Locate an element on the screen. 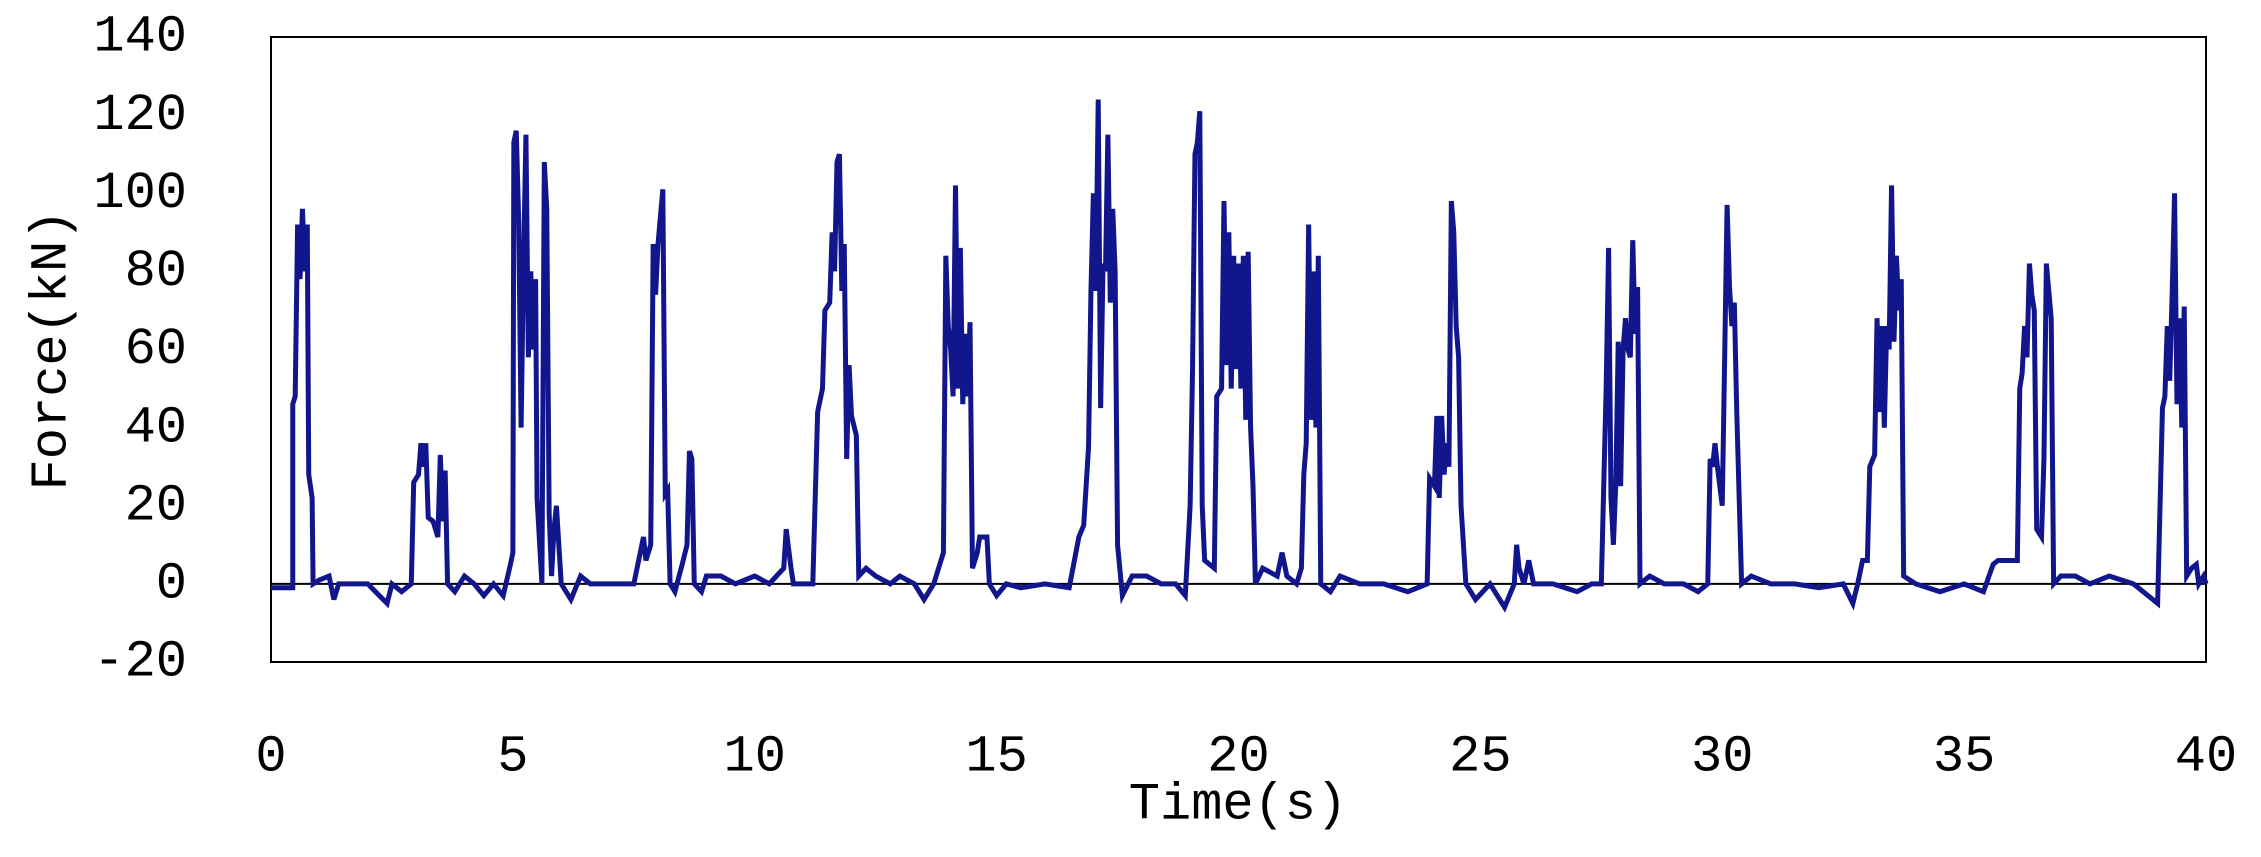  y-tick-label: -20 is located at coordinates (140, 662).